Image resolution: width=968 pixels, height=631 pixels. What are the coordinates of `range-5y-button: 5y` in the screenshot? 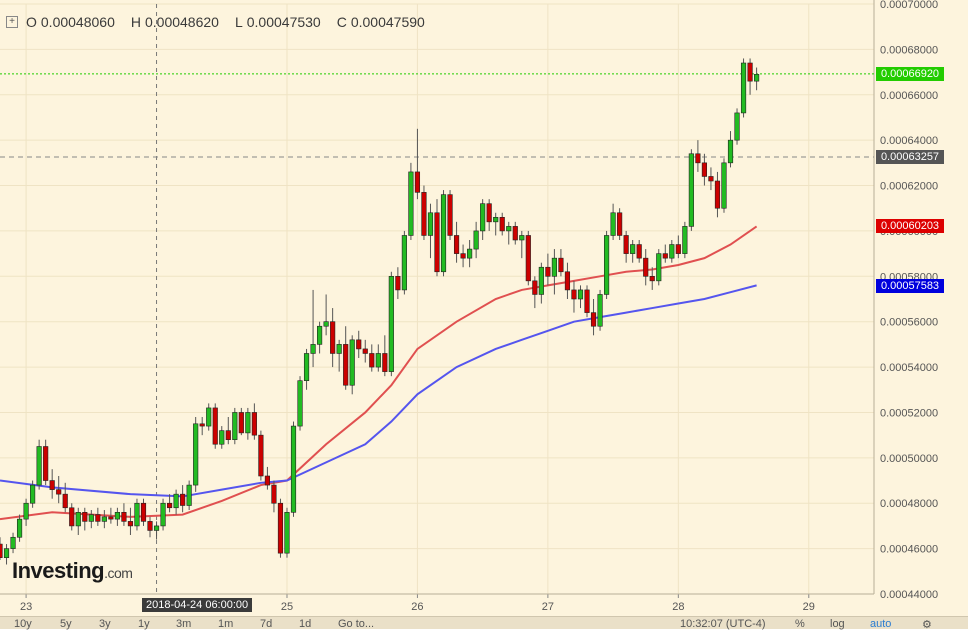 It's located at (66, 624).